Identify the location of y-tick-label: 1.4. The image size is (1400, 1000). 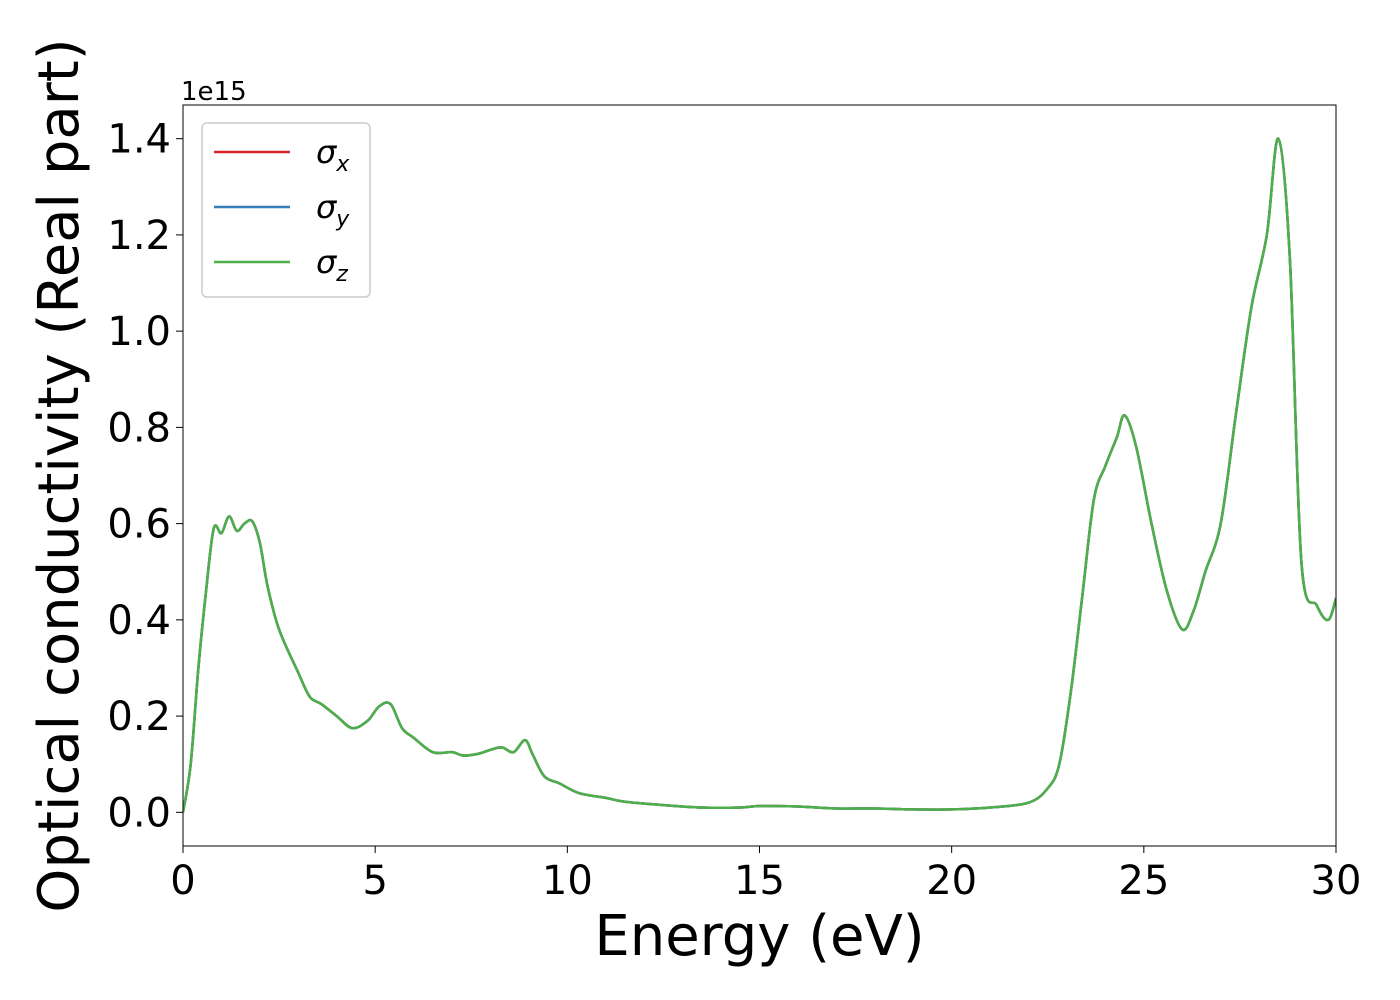
(139, 140).